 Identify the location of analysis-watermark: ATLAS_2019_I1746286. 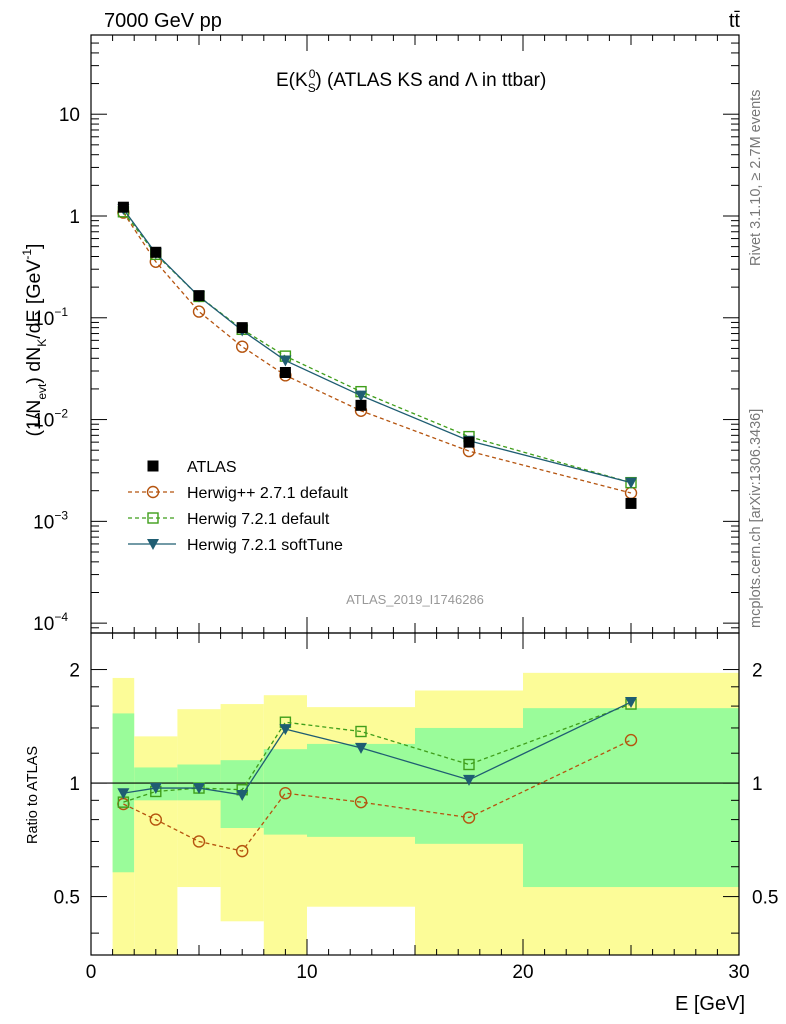
(415, 599).